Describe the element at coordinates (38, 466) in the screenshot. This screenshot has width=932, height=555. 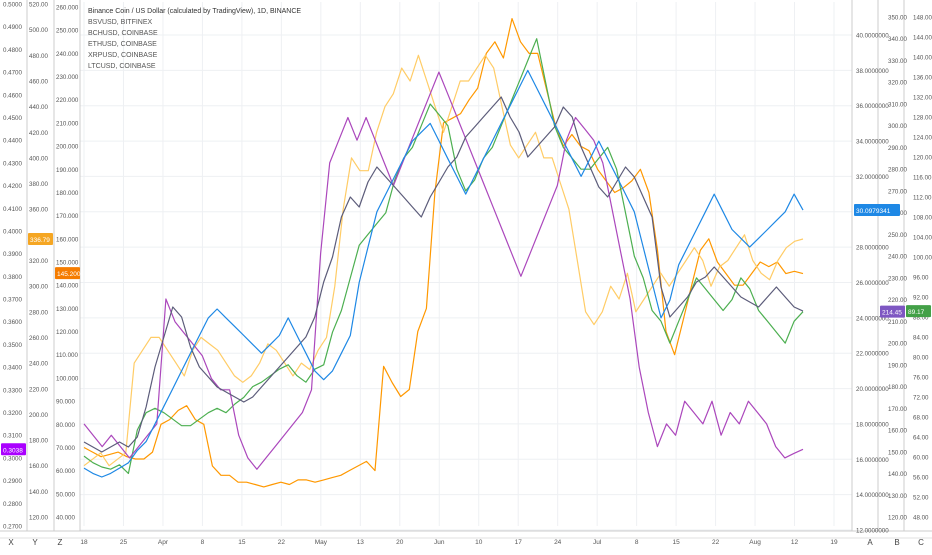
I see `axis-tick-label-bch: 160.00` at that location.